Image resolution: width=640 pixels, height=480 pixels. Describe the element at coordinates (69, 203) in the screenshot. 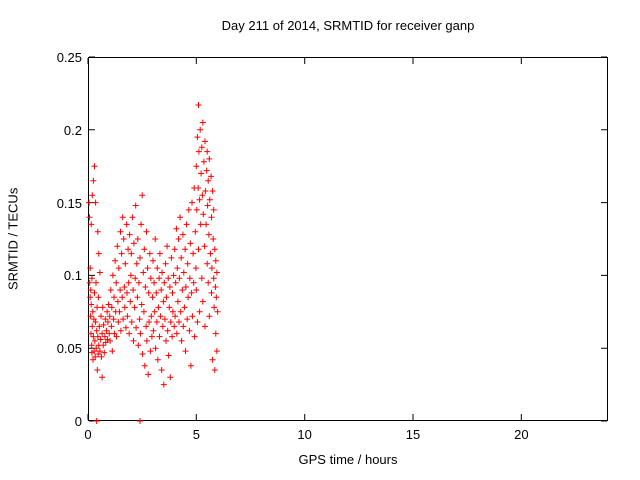

I see `y-tick-label: 0.15` at that location.